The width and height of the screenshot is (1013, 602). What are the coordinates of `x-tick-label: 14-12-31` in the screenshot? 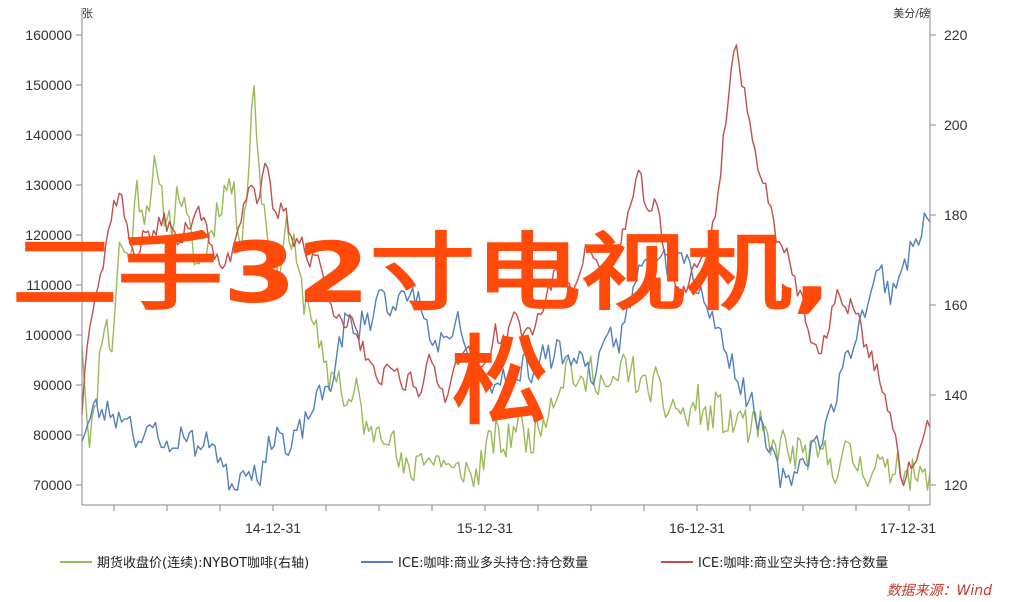 It's located at (273, 528).